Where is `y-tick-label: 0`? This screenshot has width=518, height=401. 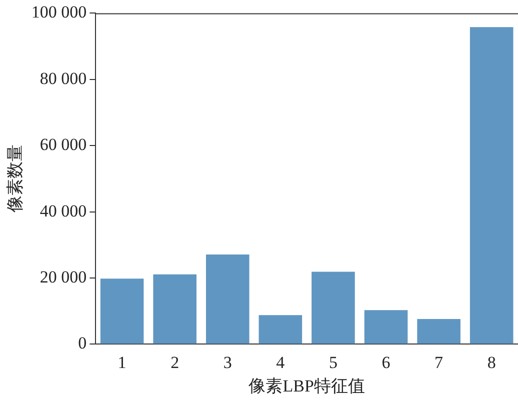
y-tick-label: 0 is located at coordinates (82, 343).